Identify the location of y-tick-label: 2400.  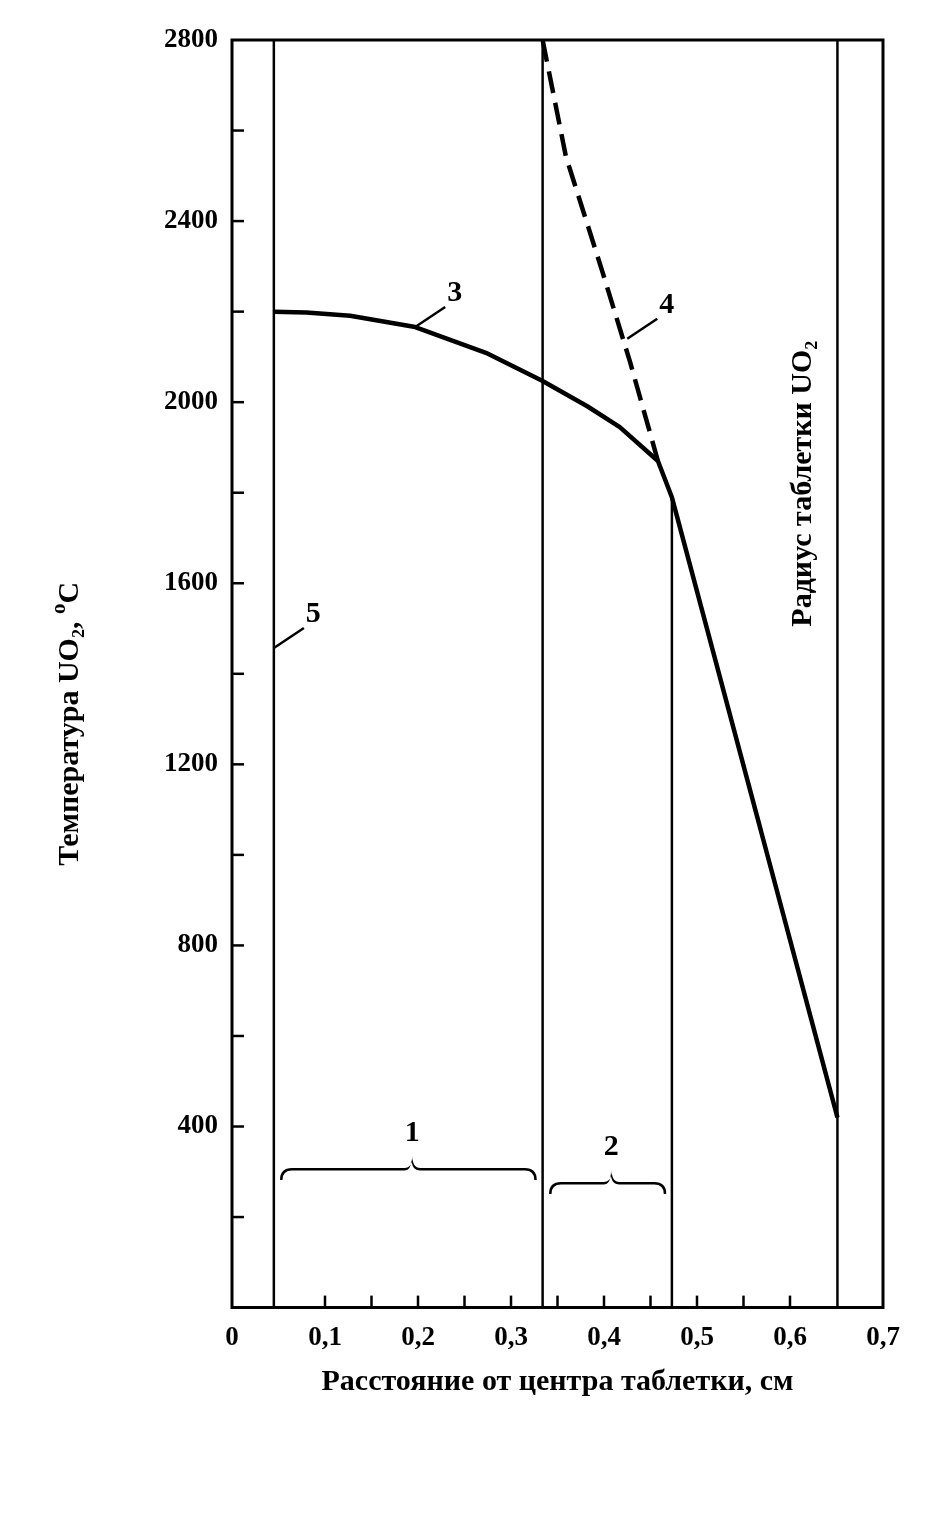
(191, 219).